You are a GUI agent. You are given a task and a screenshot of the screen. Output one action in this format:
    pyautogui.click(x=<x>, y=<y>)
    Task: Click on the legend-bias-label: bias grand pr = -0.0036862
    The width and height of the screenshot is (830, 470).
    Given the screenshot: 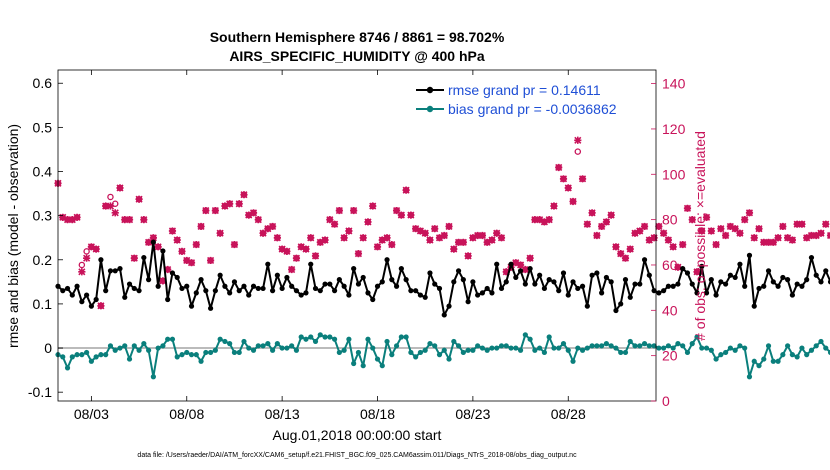 What is the action you would take?
    pyautogui.click(x=532, y=109)
    